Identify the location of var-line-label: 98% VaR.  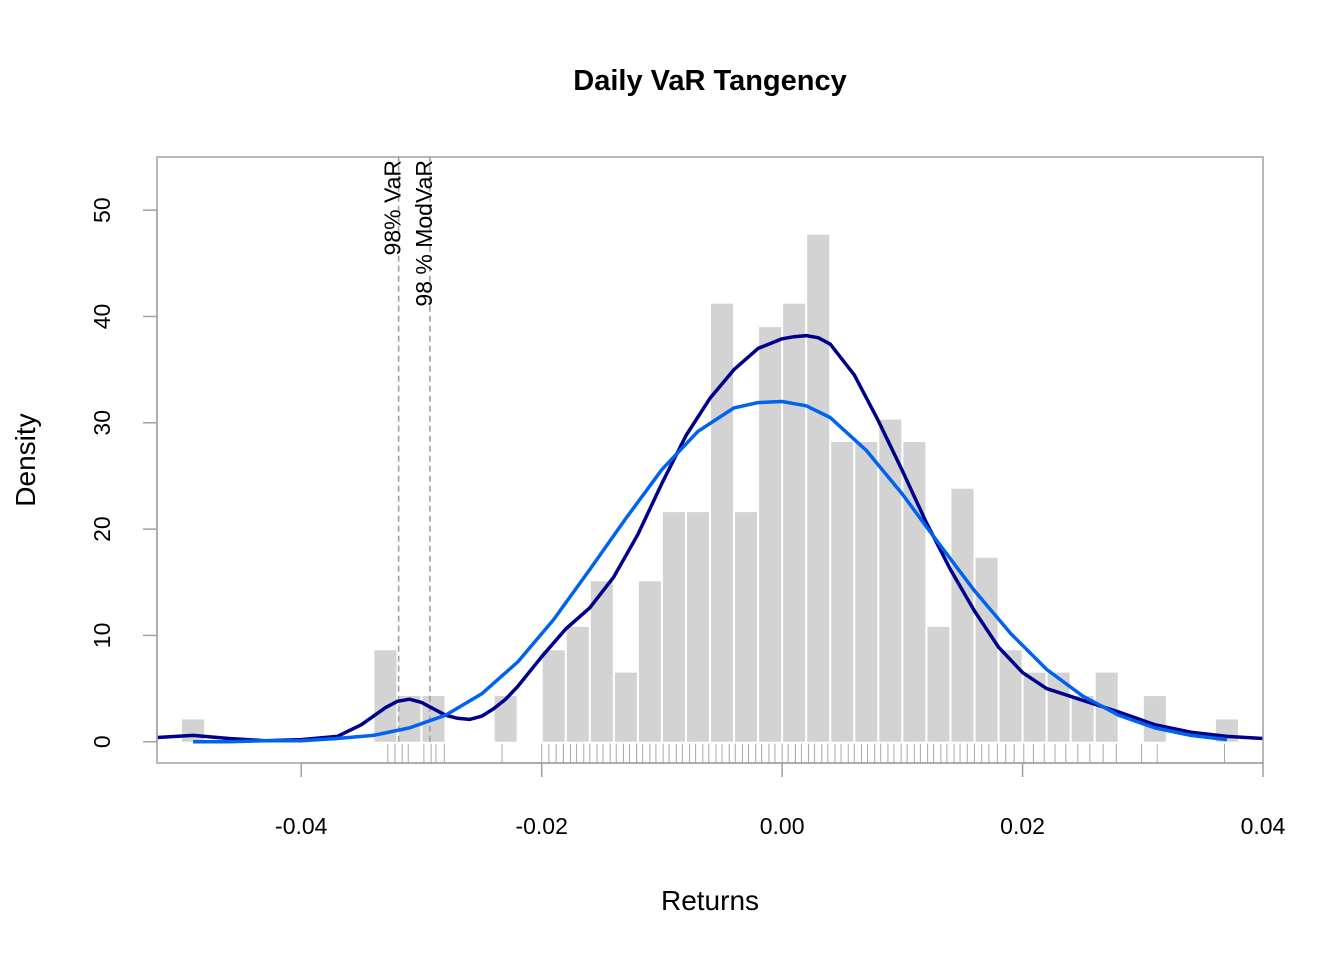
(393, 207).